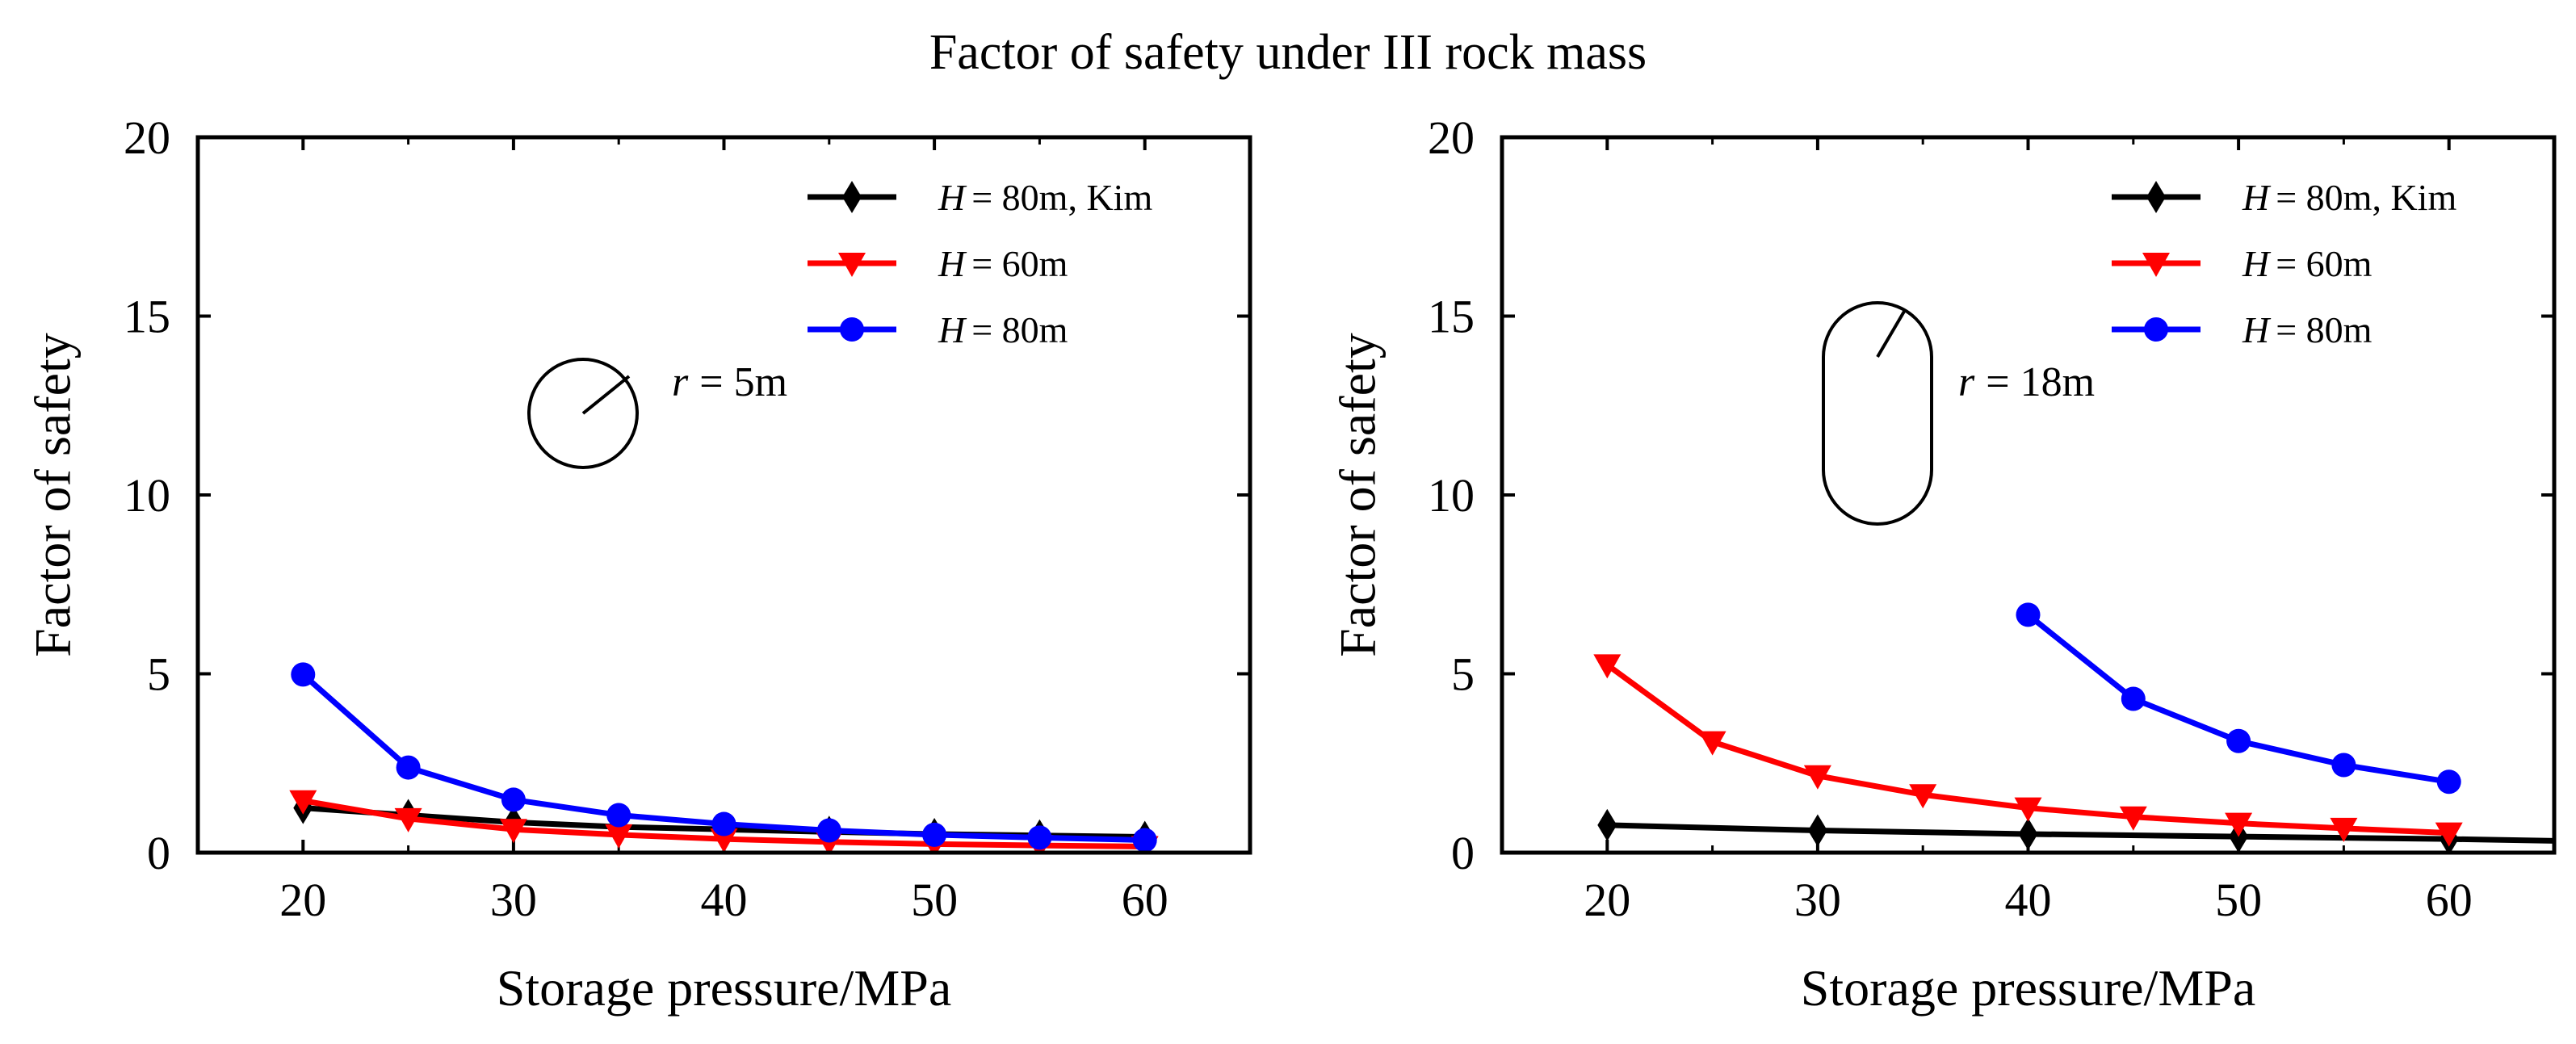  Describe the element at coordinates (743, 382) in the screenshot. I see `annotation-text: = 5m` at that location.